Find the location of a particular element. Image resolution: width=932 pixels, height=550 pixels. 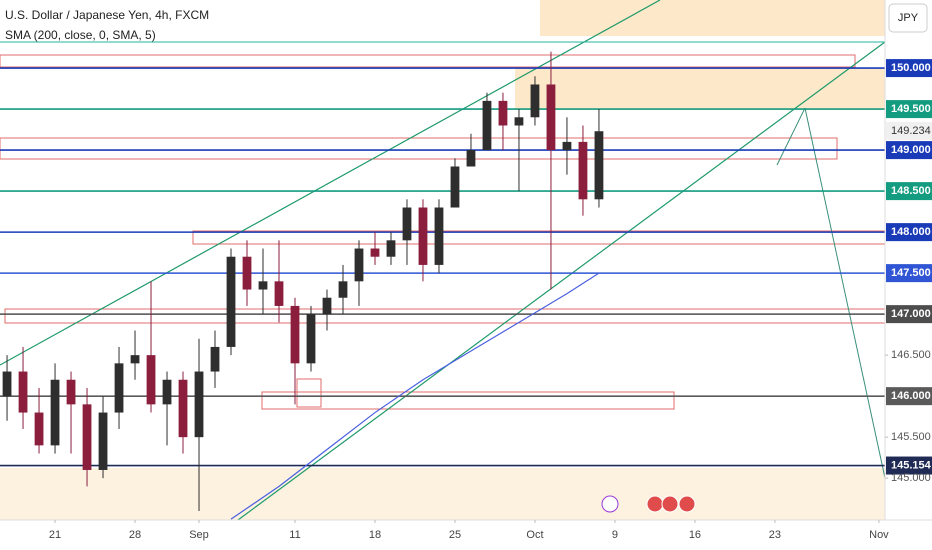

y-tick-label: 145.154 is located at coordinates (911, 465).